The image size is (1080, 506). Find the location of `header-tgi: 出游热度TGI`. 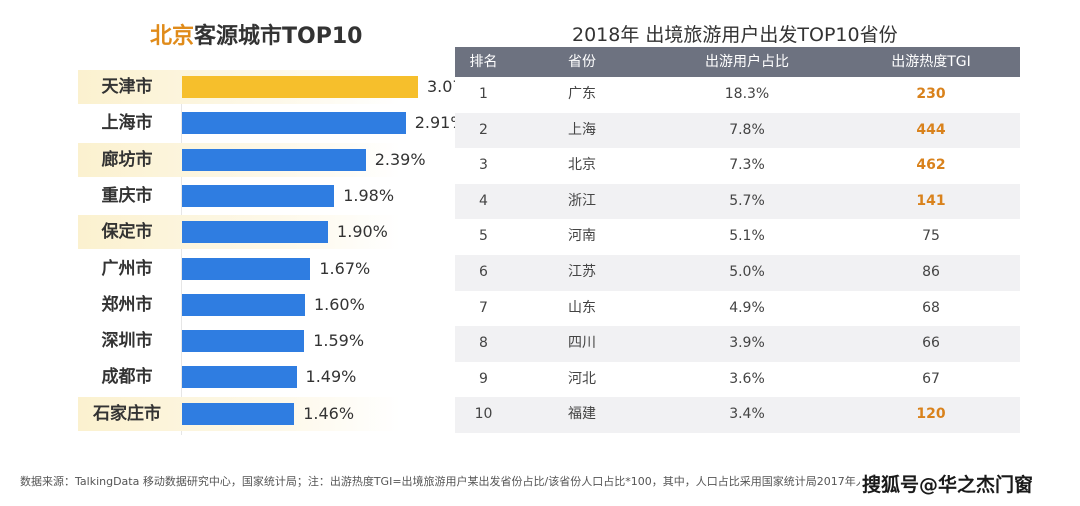

header-tgi: 出游热度TGI is located at coordinates (931, 62).